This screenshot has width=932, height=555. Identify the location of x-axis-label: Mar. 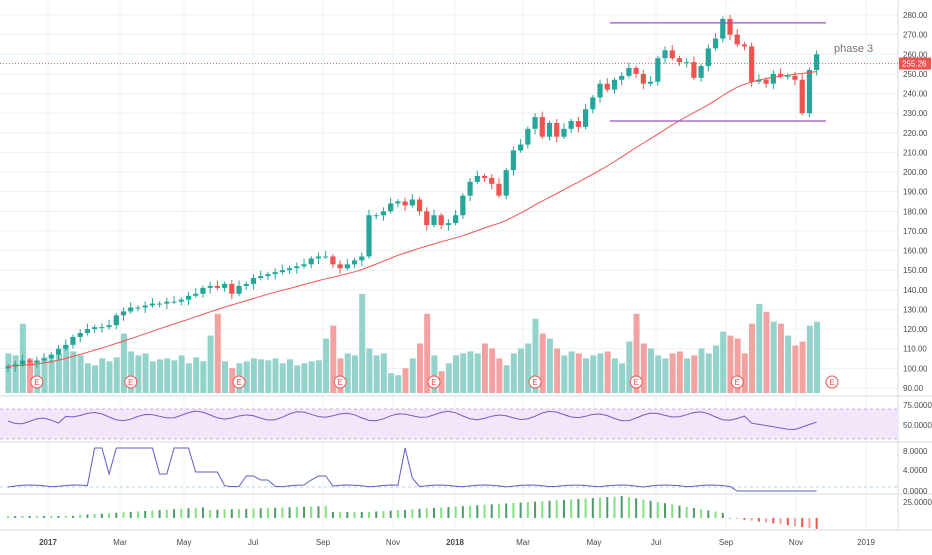
(523, 542).